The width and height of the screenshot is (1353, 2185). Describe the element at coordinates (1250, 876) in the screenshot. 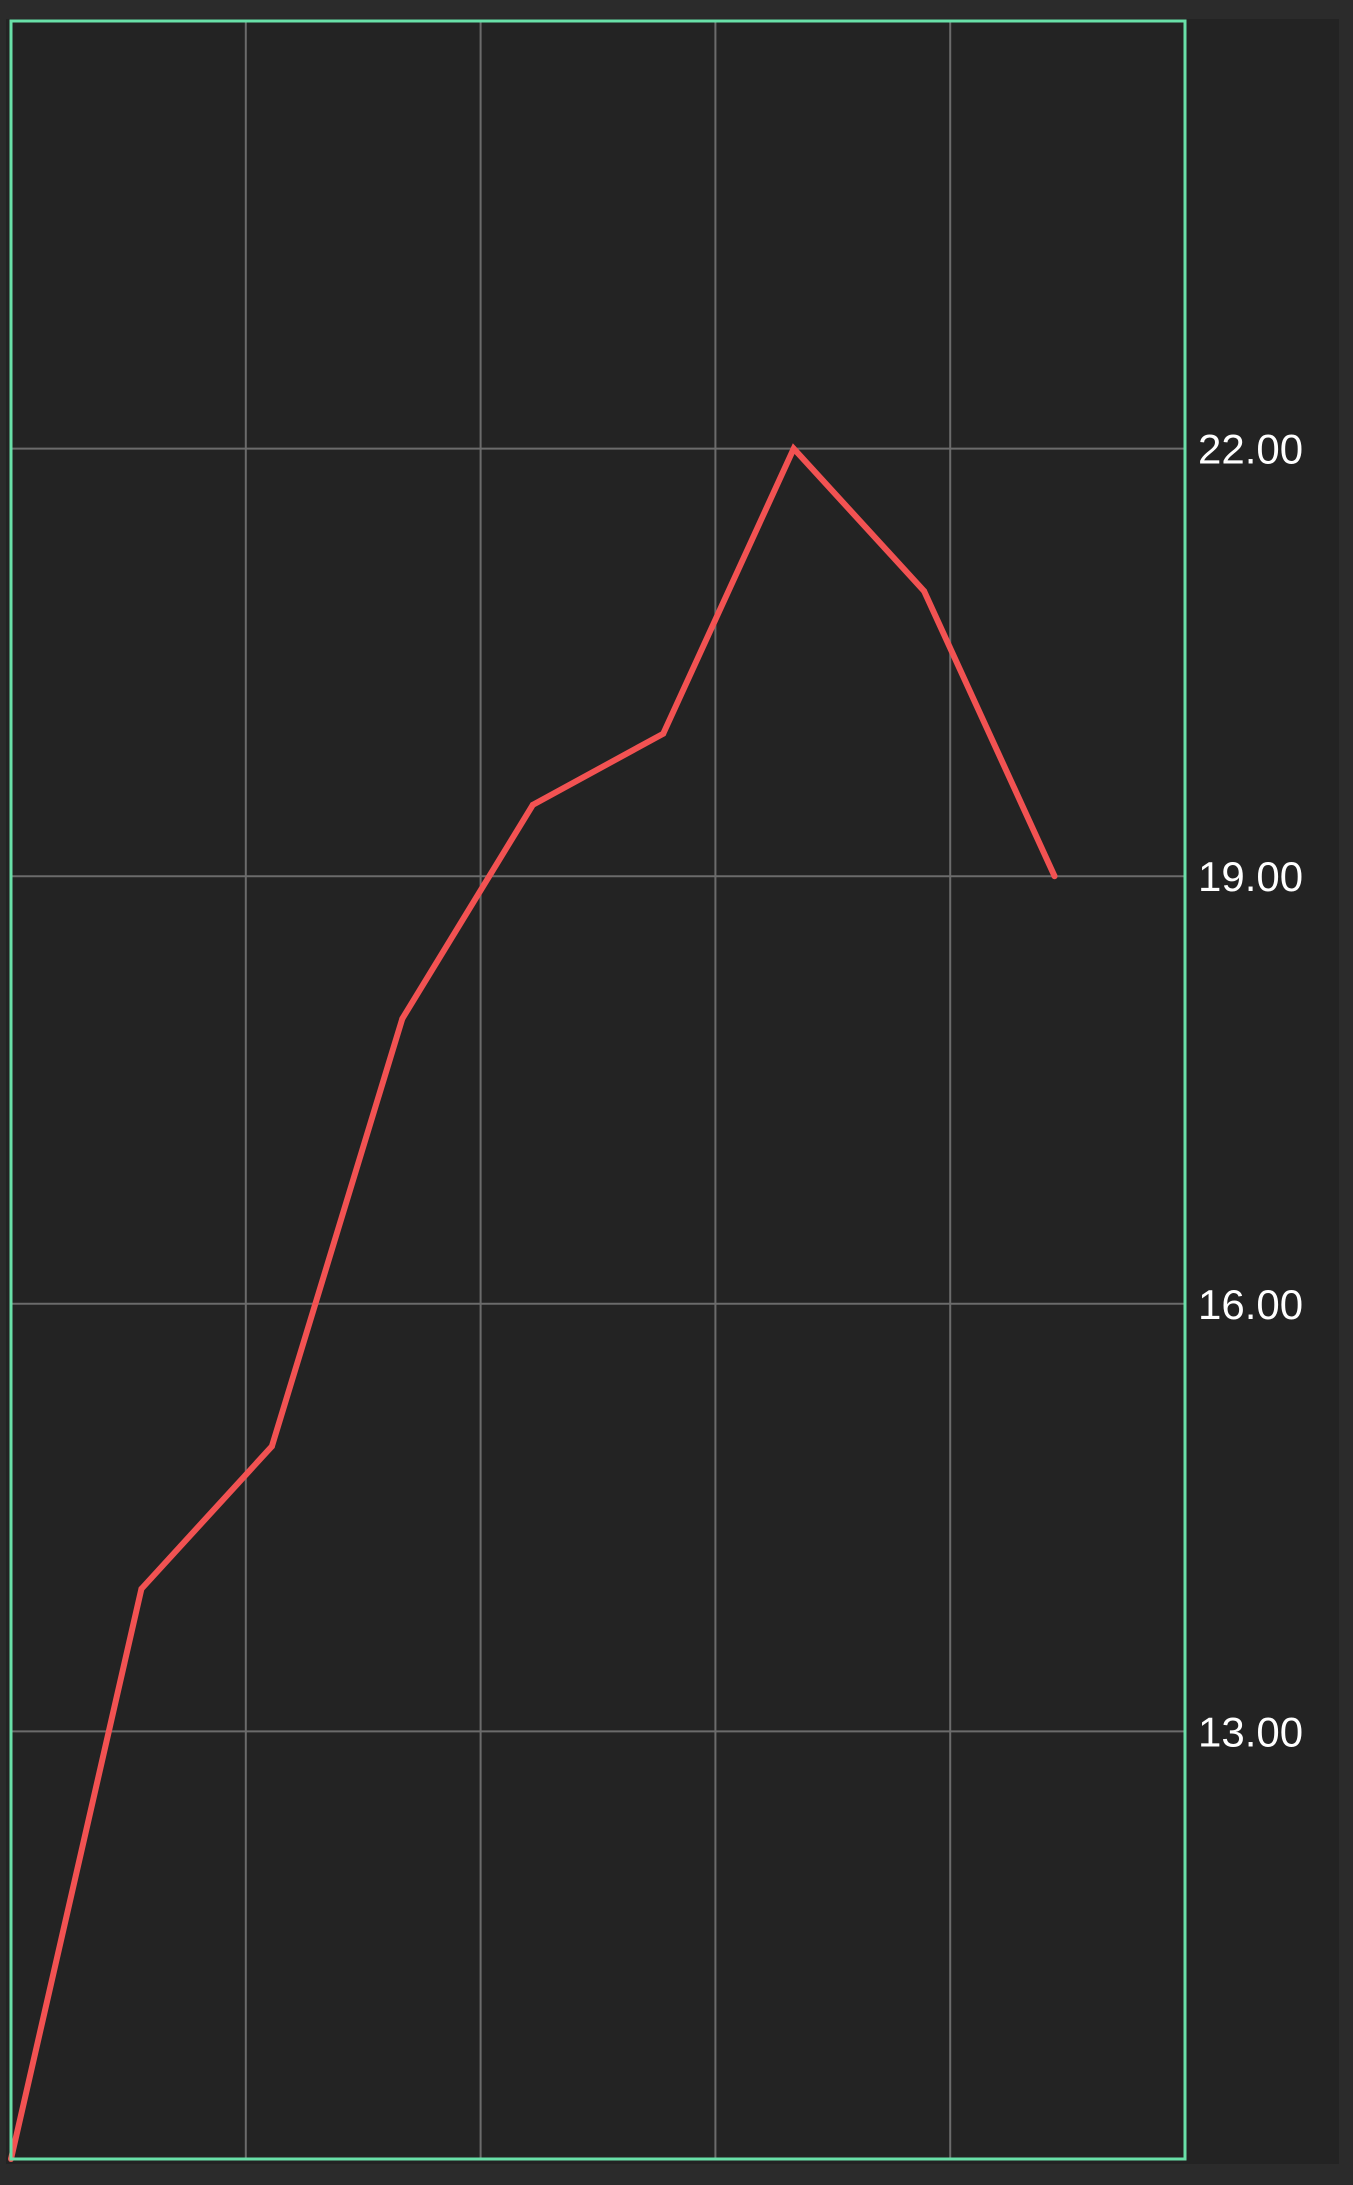

I see `y-tick-label: 19.00` at that location.